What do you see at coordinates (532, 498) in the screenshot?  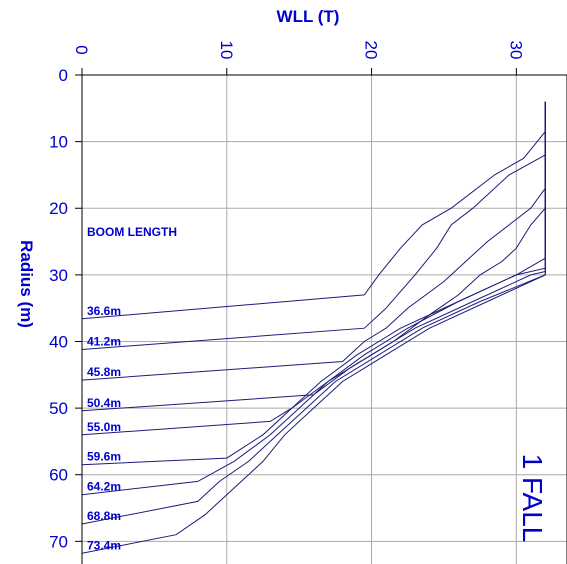 I see `fall-annotation: 1 FALL` at bounding box center [532, 498].